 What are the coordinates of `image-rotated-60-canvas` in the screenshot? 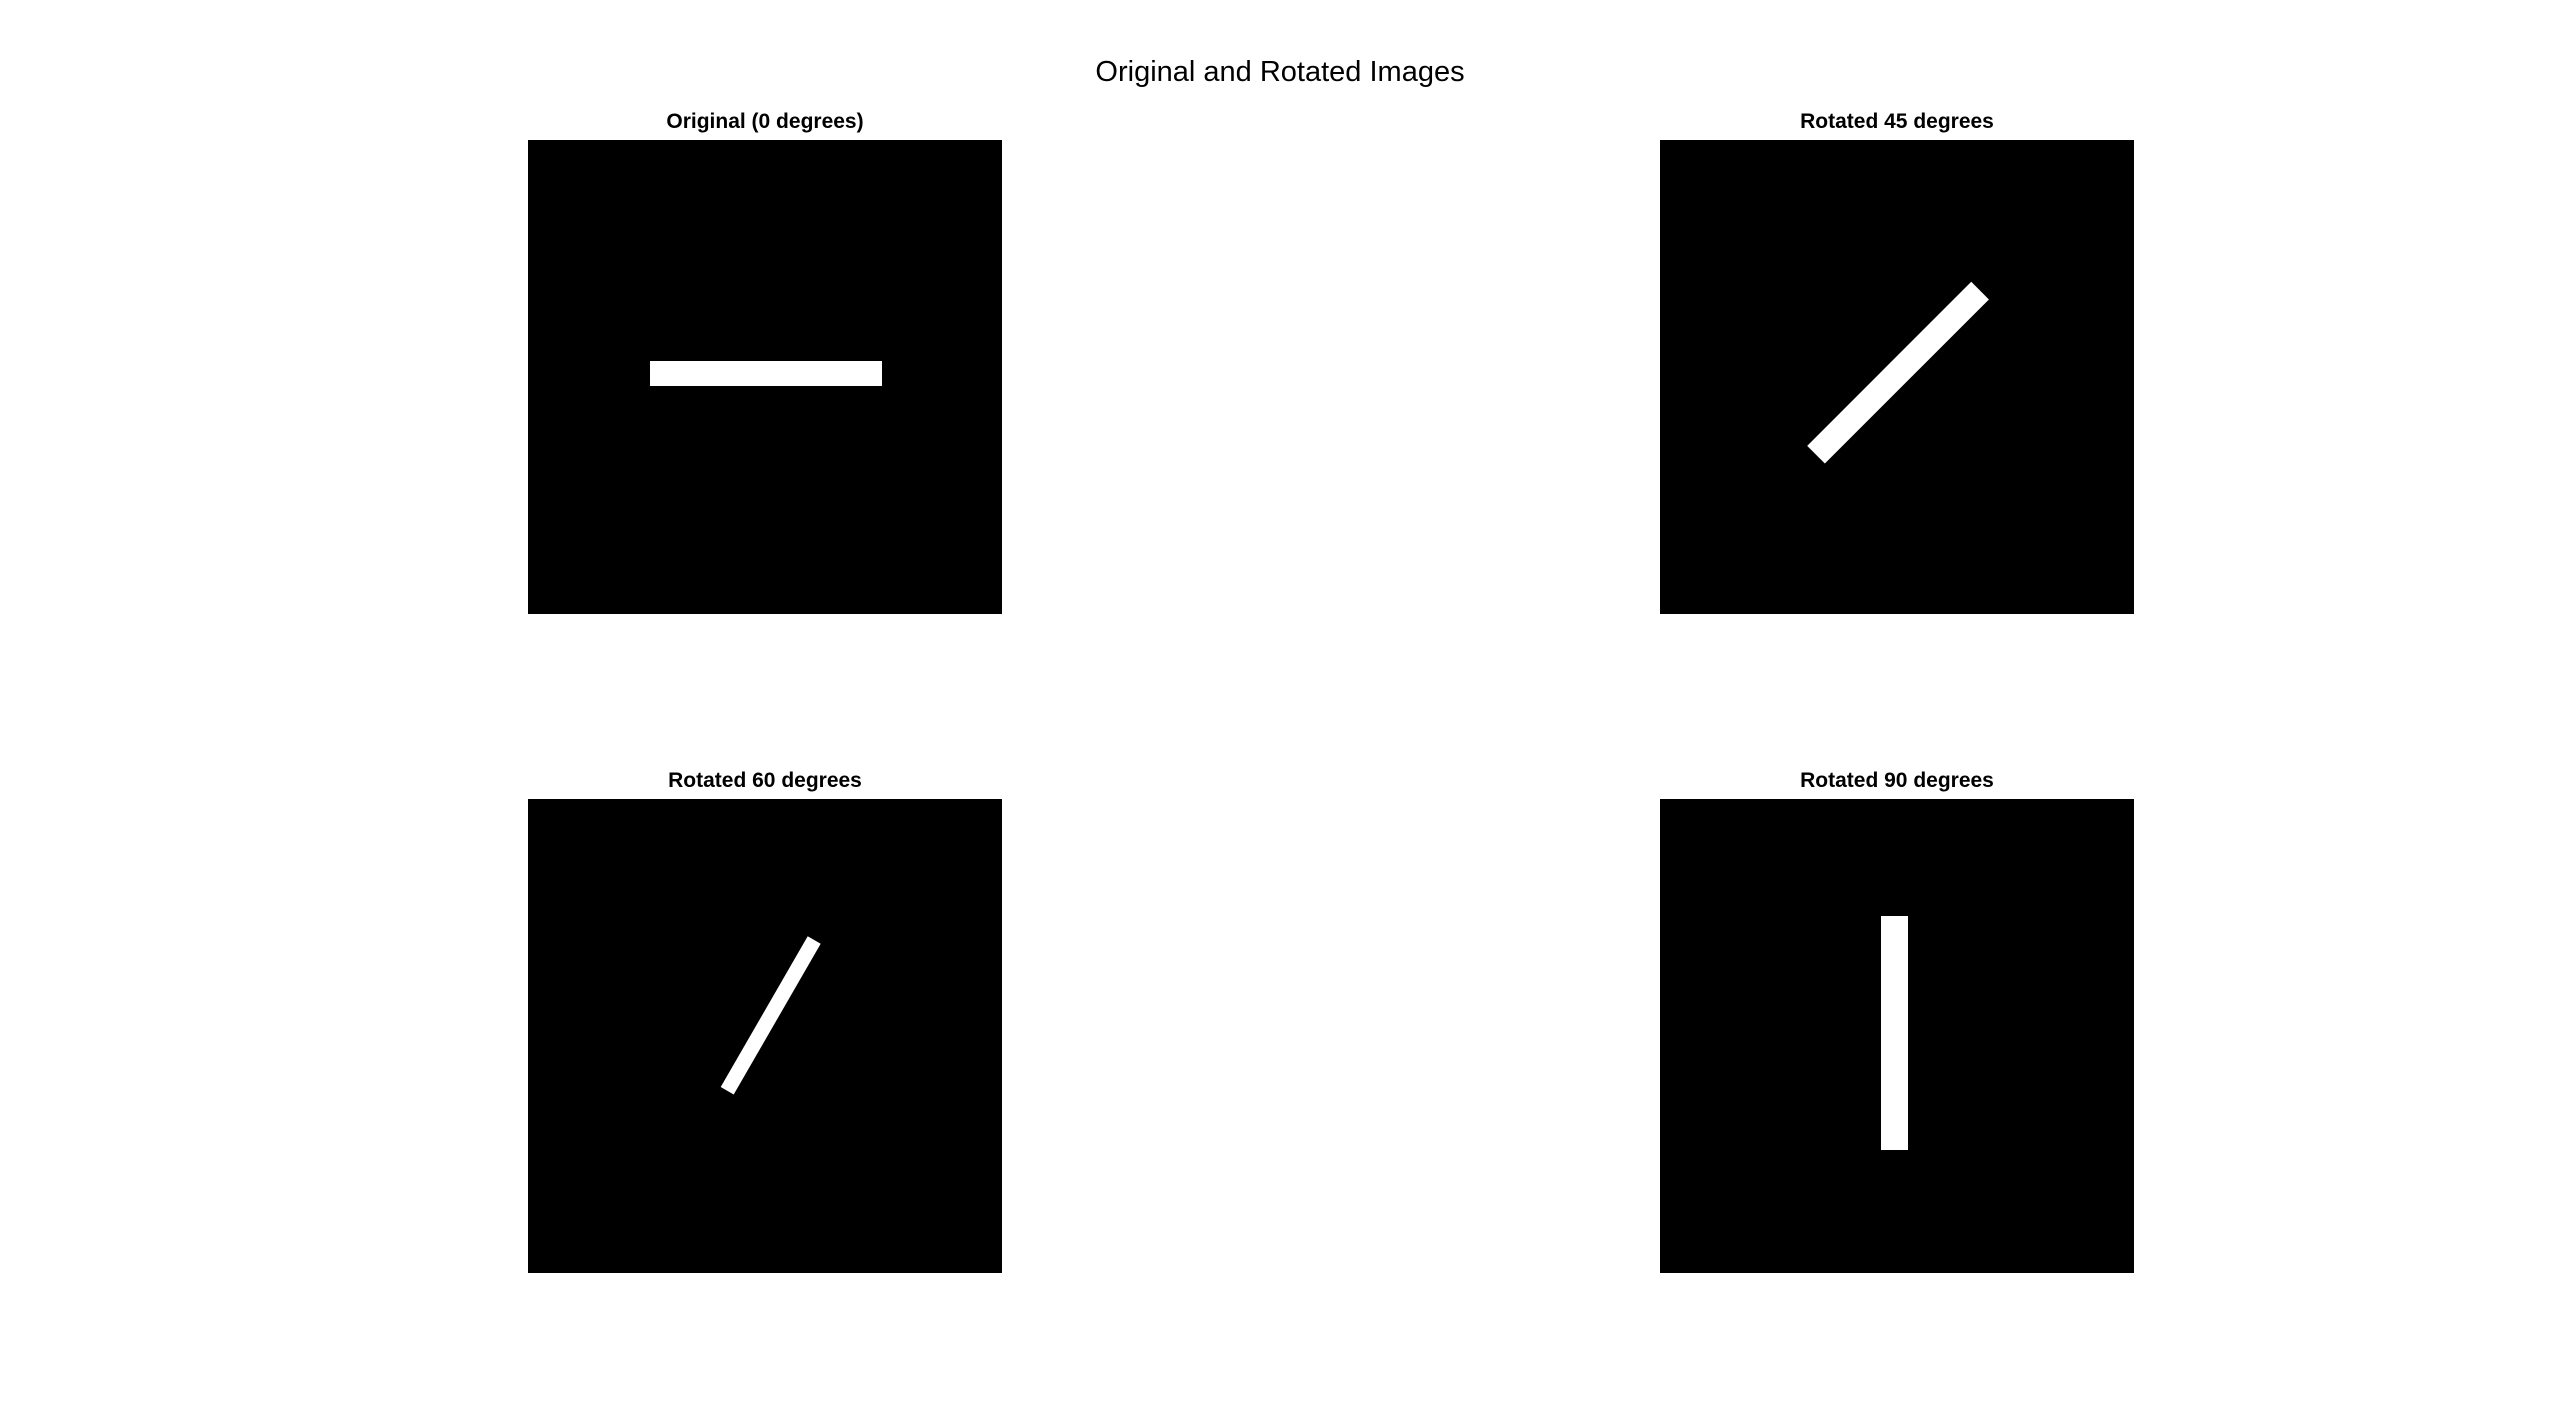 It's located at (770, 1015).